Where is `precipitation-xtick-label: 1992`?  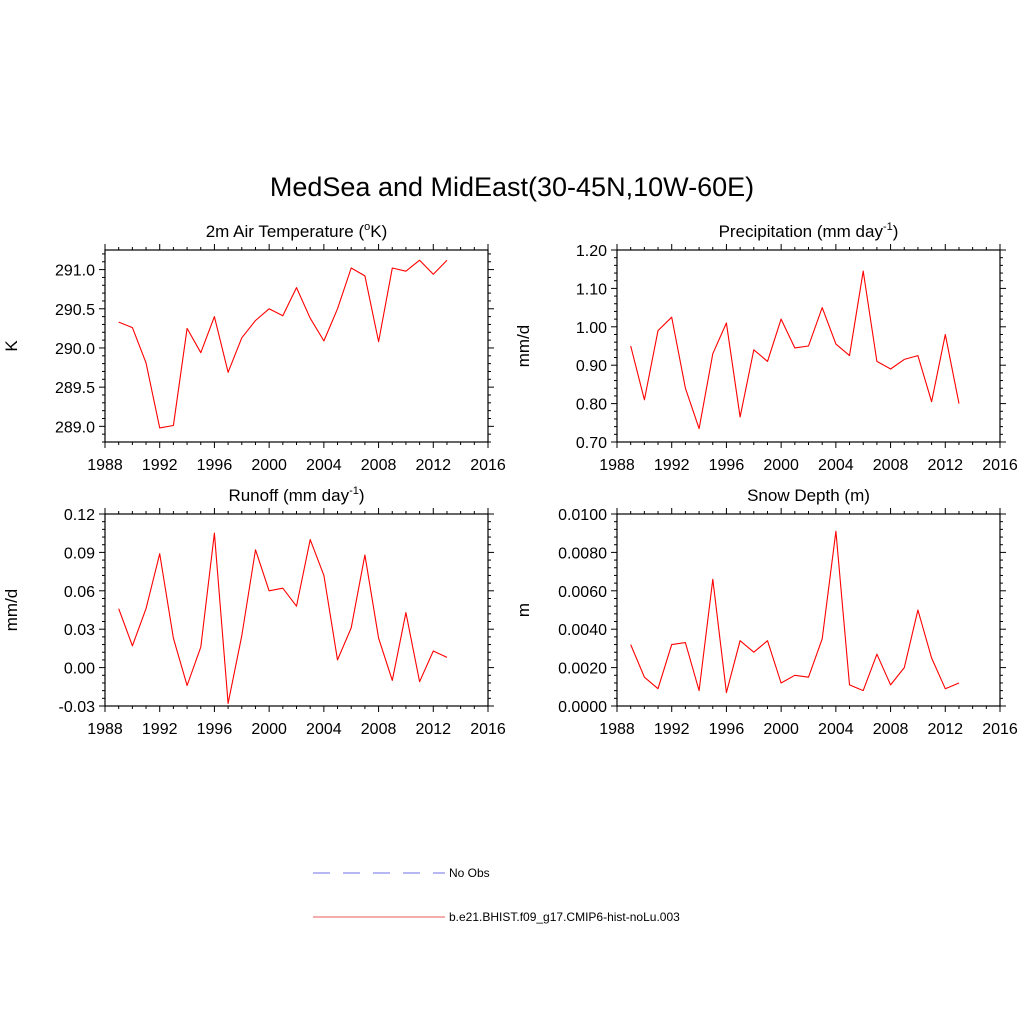 precipitation-xtick-label: 1992 is located at coordinates (672, 465).